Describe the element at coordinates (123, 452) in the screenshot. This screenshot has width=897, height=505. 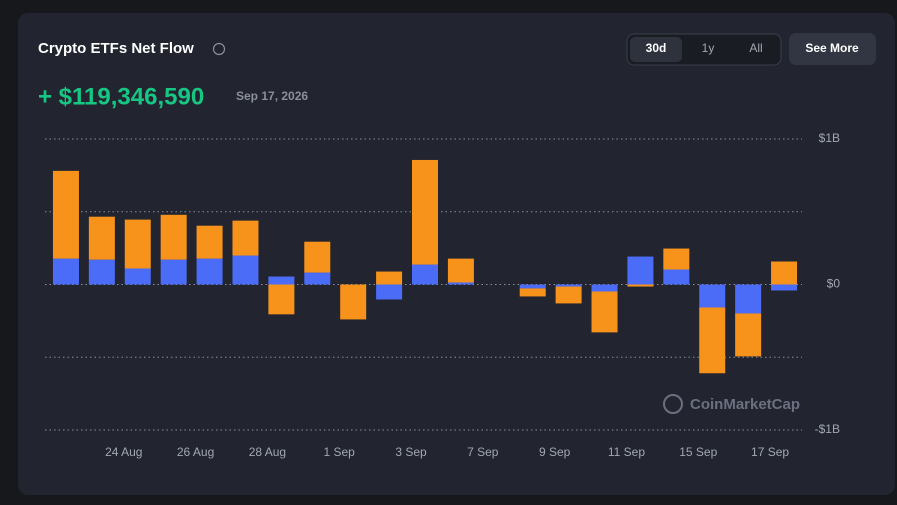
I see `x-tick-label: 24 Aug` at that location.